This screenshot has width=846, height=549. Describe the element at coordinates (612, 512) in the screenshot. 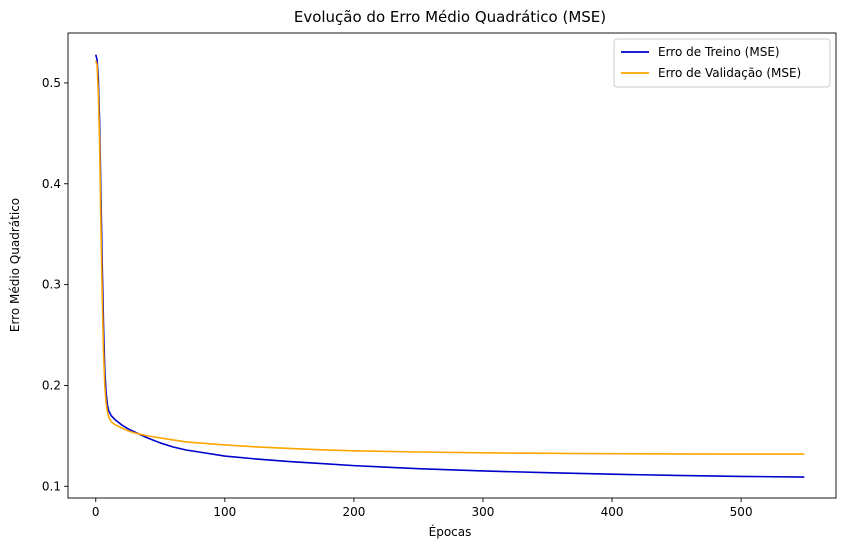

I see `x-tick-label: 400` at that location.